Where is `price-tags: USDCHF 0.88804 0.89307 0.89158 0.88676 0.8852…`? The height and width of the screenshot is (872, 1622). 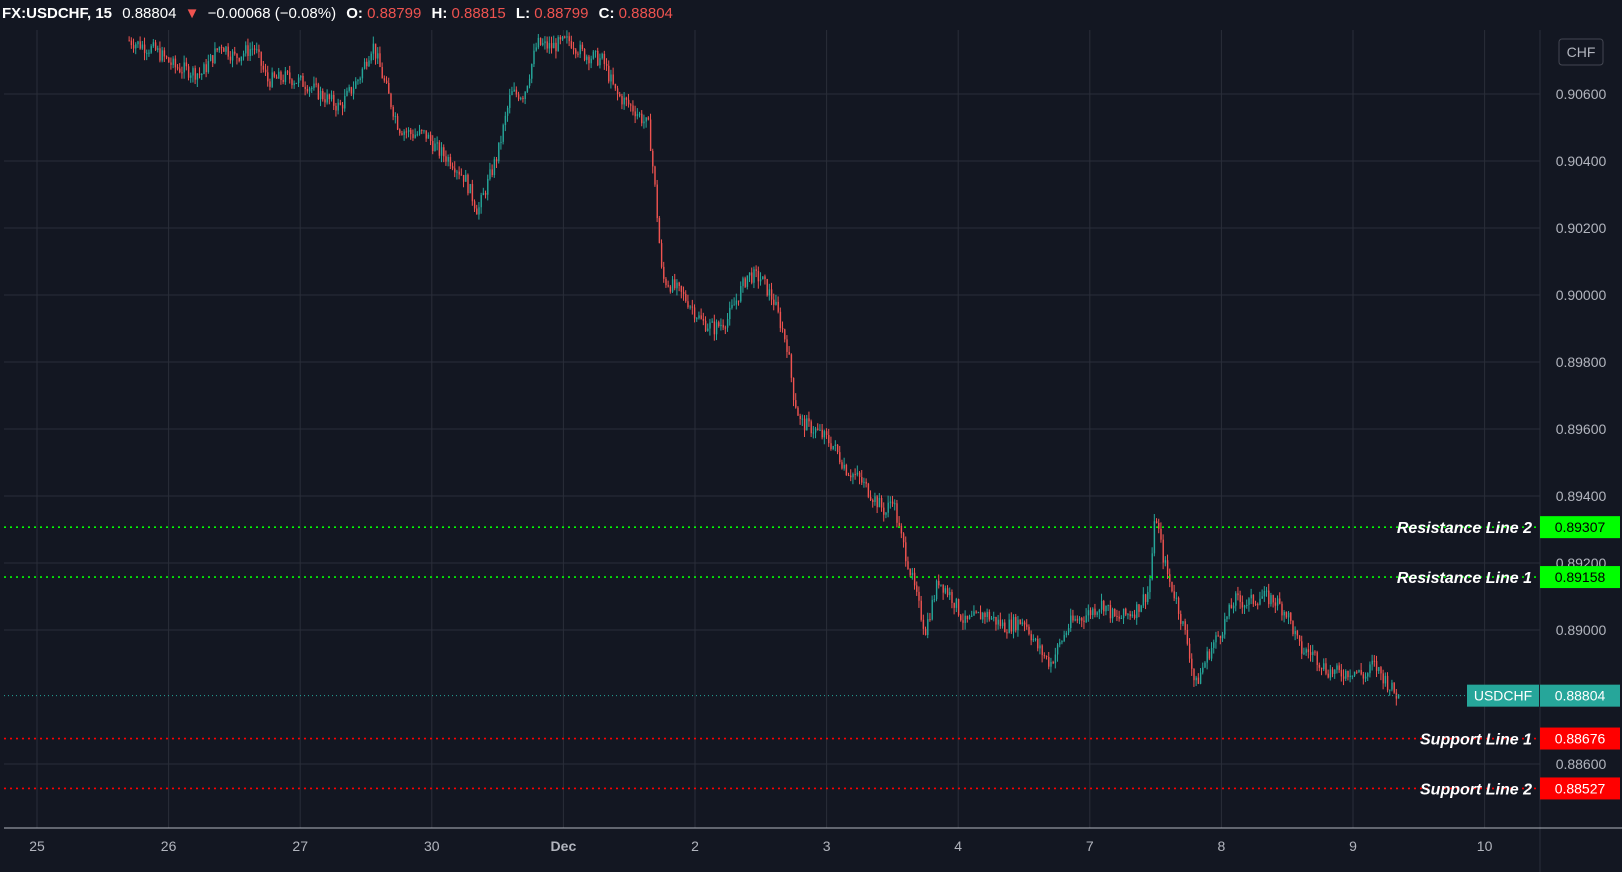 price-tags: USDCHF 0.88804 0.89307 0.89158 0.88676 0.8852… is located at coordinates (1543, 658).